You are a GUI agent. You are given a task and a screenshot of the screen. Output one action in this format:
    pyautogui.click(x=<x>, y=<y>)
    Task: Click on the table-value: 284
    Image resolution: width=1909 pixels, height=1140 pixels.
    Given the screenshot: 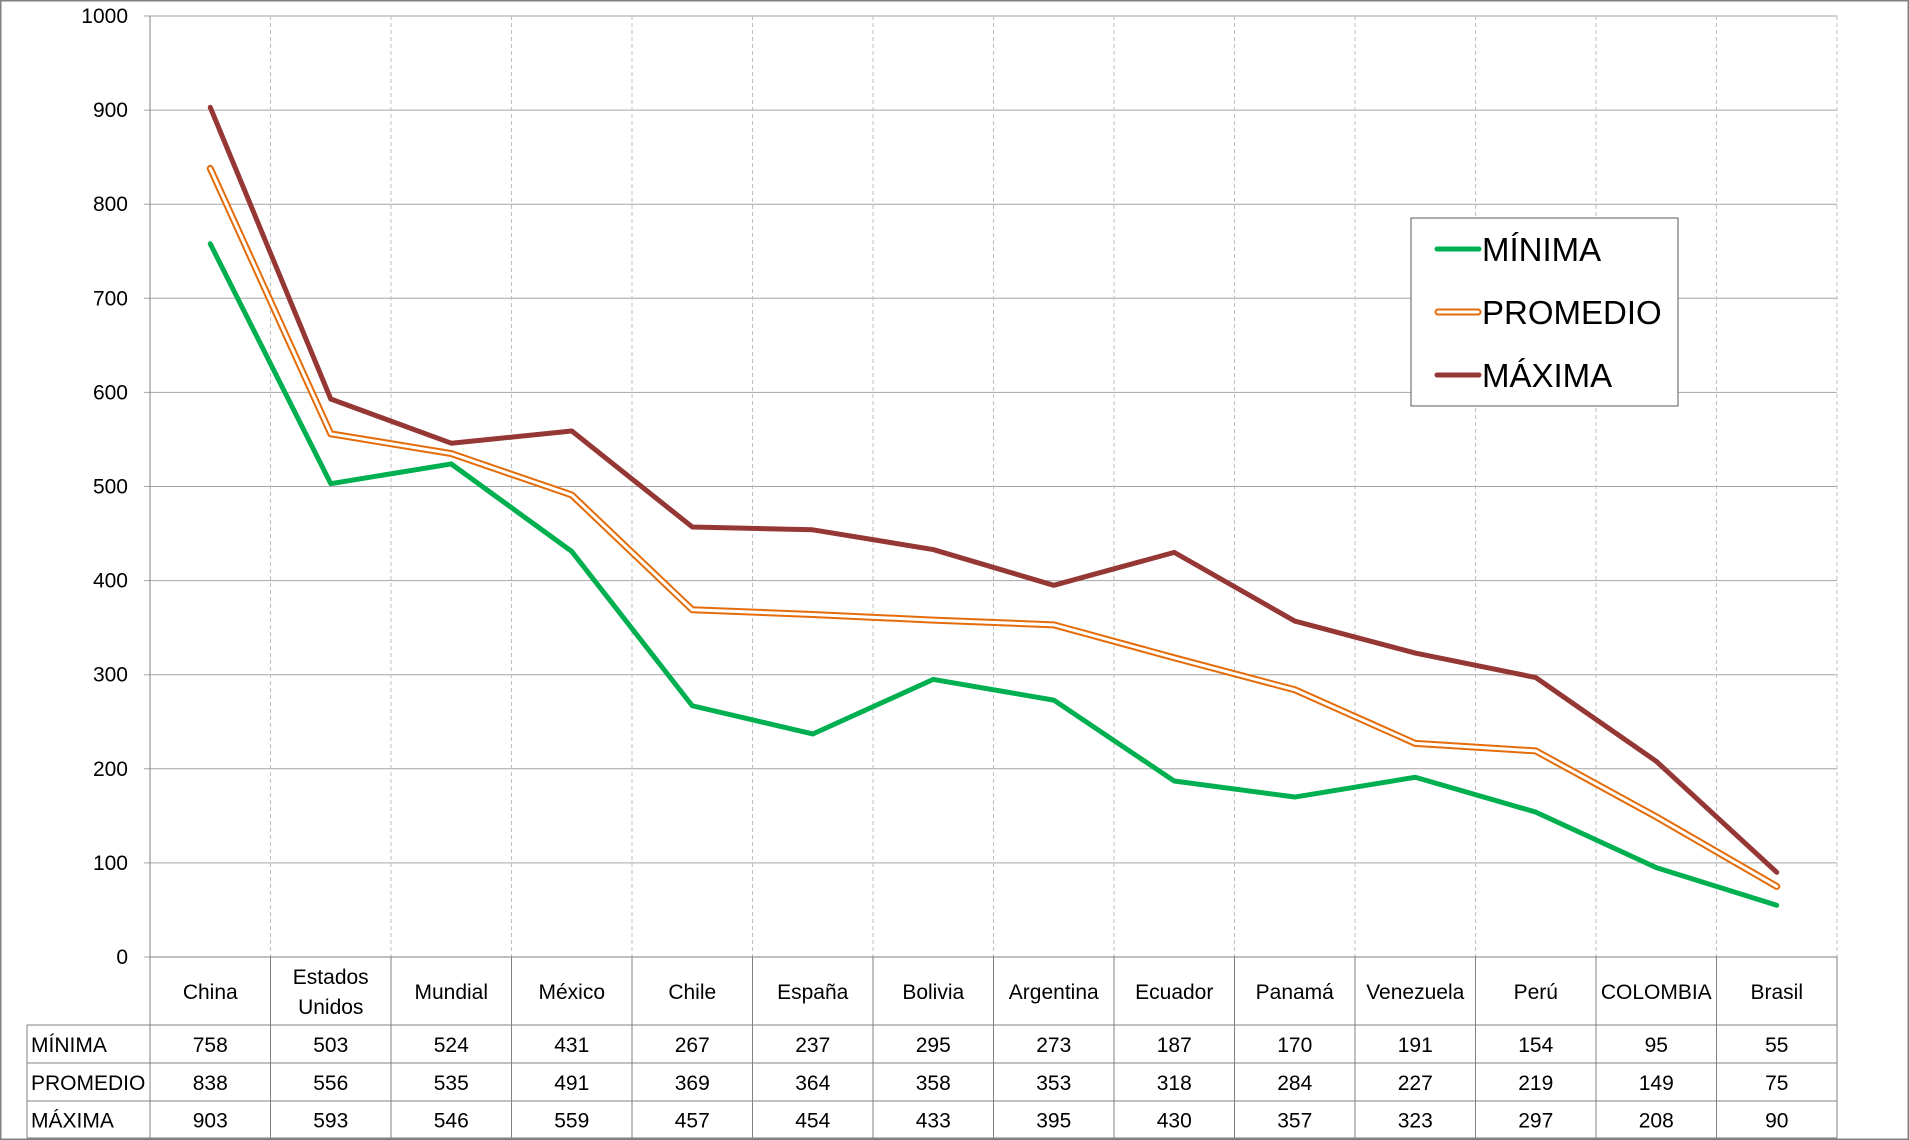 What is the action you would take?
    pyautogui.click(x=1294, y=1083)
    